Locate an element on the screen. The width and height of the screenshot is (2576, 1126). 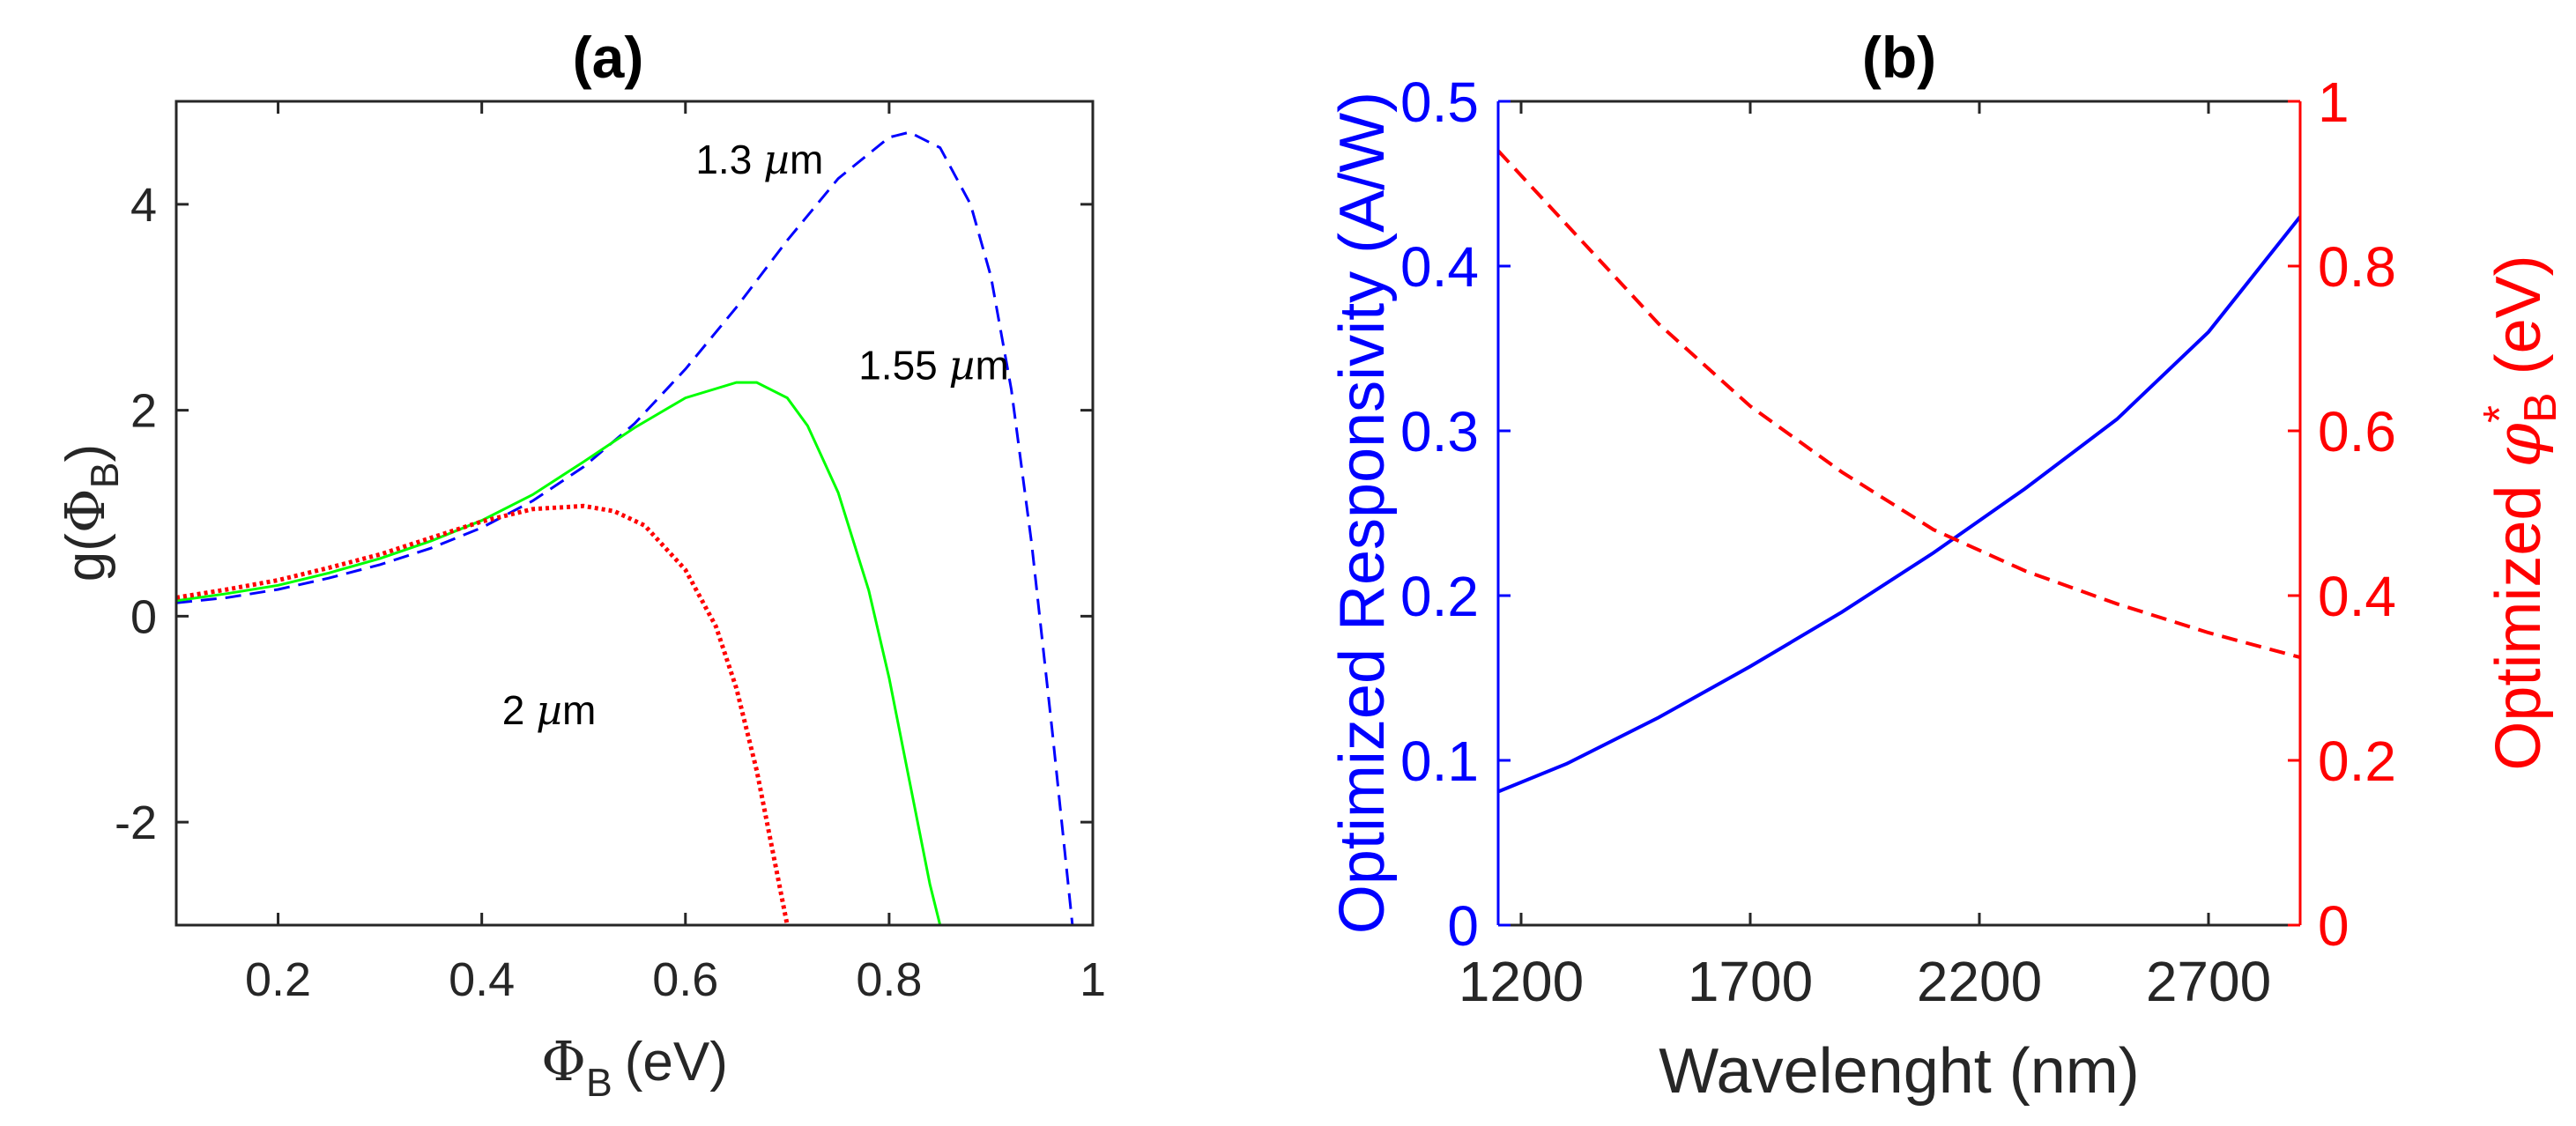
panel-a-curve-label-1: 1.3 µm is located at coordinates (759, 159).